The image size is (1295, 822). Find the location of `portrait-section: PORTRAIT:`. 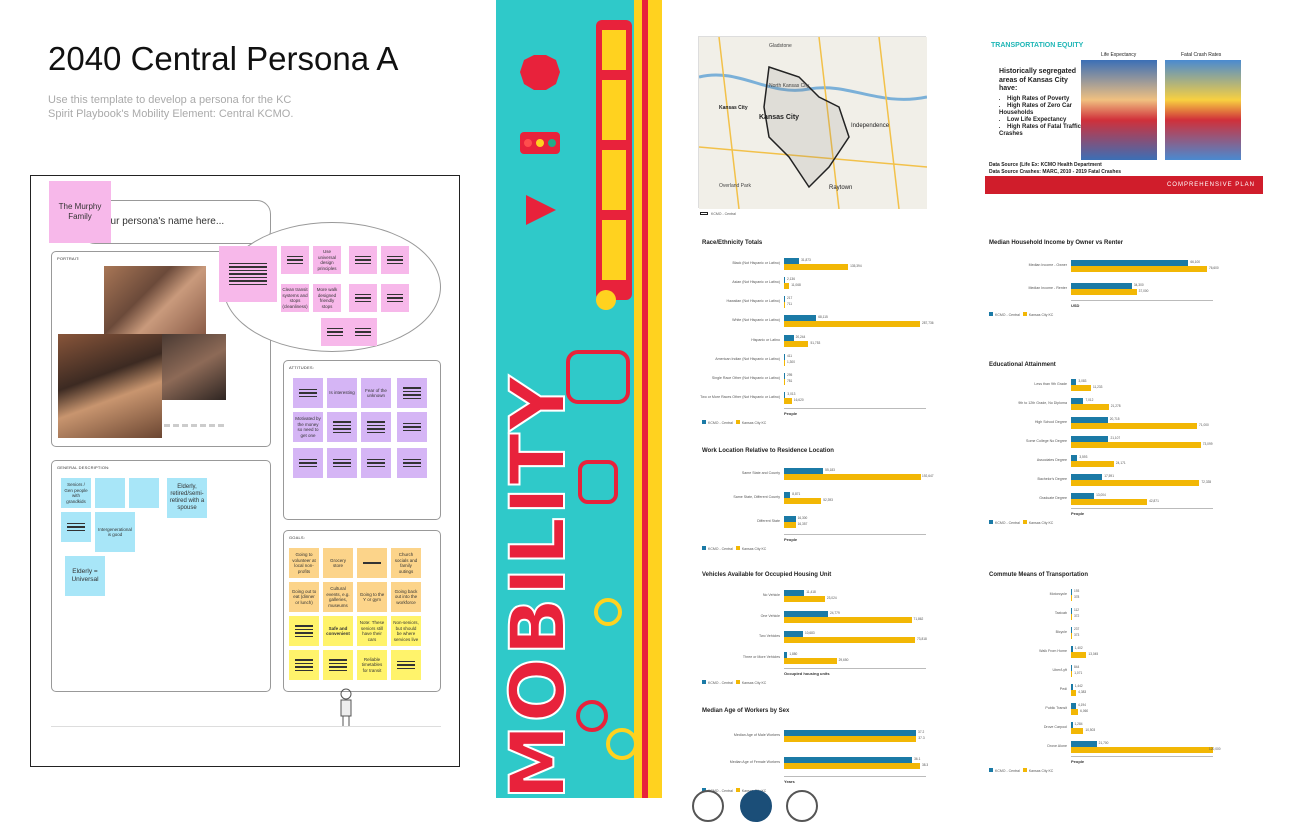

portrait-section: PORTRAIT: is located at coordinates (161, 349).